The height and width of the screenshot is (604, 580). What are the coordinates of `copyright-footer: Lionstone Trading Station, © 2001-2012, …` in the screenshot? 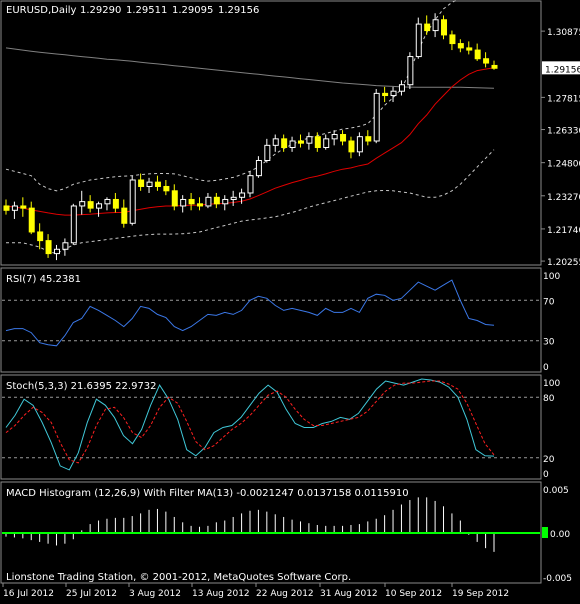 It's located at (178, 577).